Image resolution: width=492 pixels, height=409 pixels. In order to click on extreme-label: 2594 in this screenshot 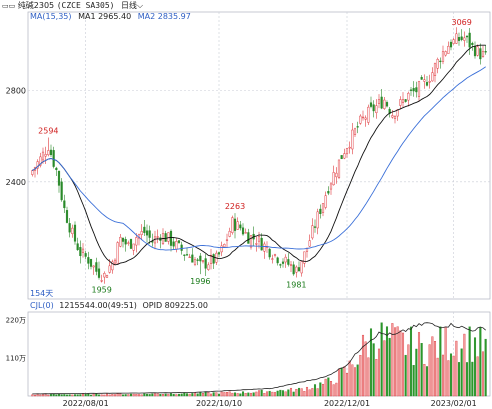, I will do `click(48, 131)`.